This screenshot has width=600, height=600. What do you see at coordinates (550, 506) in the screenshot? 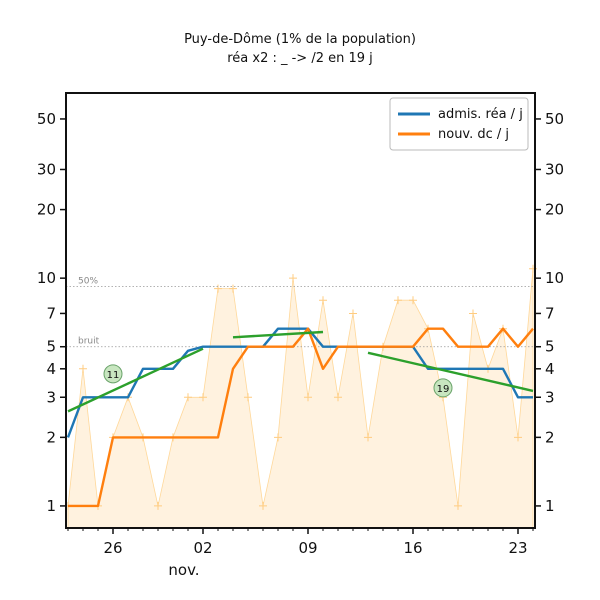
I see `y-tick-label-right: 1` at bounding box center [550, 506].